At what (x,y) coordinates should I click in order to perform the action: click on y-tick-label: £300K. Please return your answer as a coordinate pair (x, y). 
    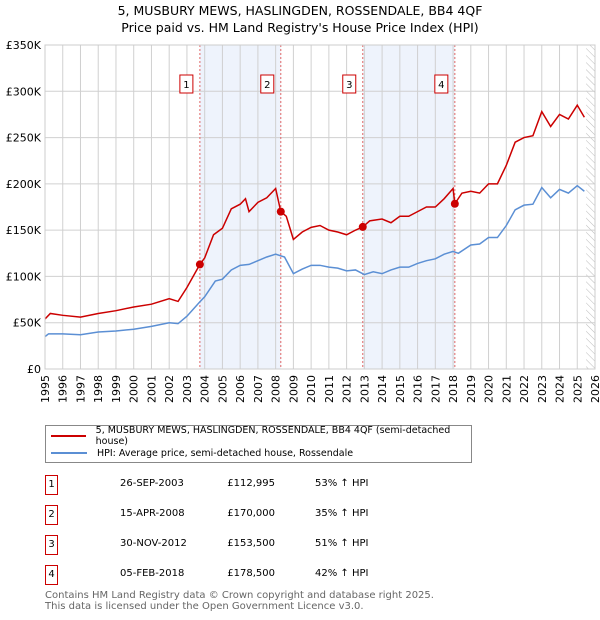
    Looking at the image, I should click on (24, 91).